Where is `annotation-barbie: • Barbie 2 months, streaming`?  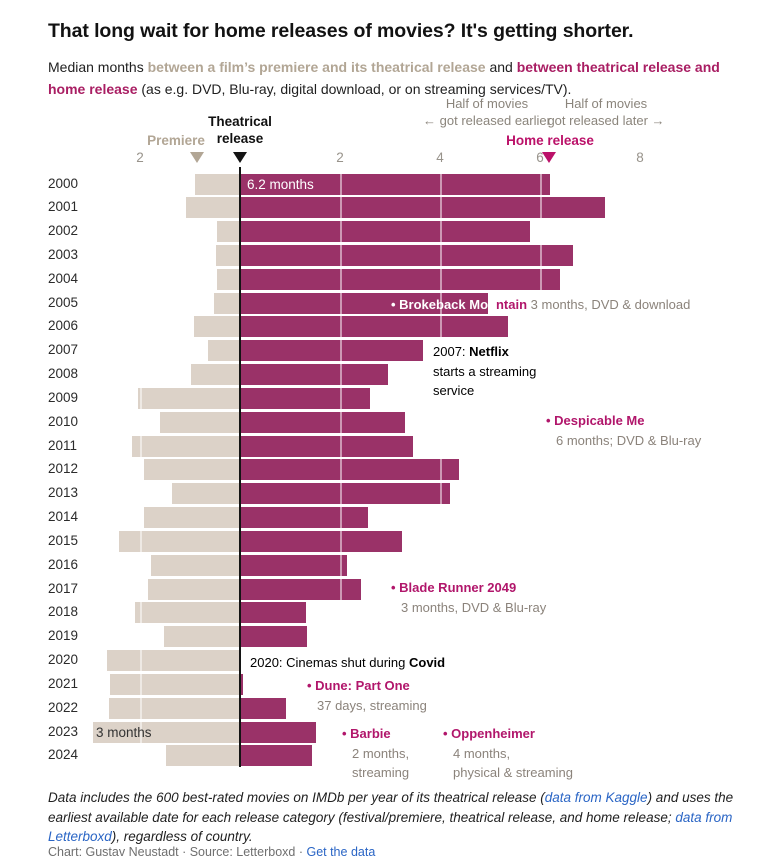
annotation-barbie: • Barbie 2 months, streaming is located at coordinates (375, 753).